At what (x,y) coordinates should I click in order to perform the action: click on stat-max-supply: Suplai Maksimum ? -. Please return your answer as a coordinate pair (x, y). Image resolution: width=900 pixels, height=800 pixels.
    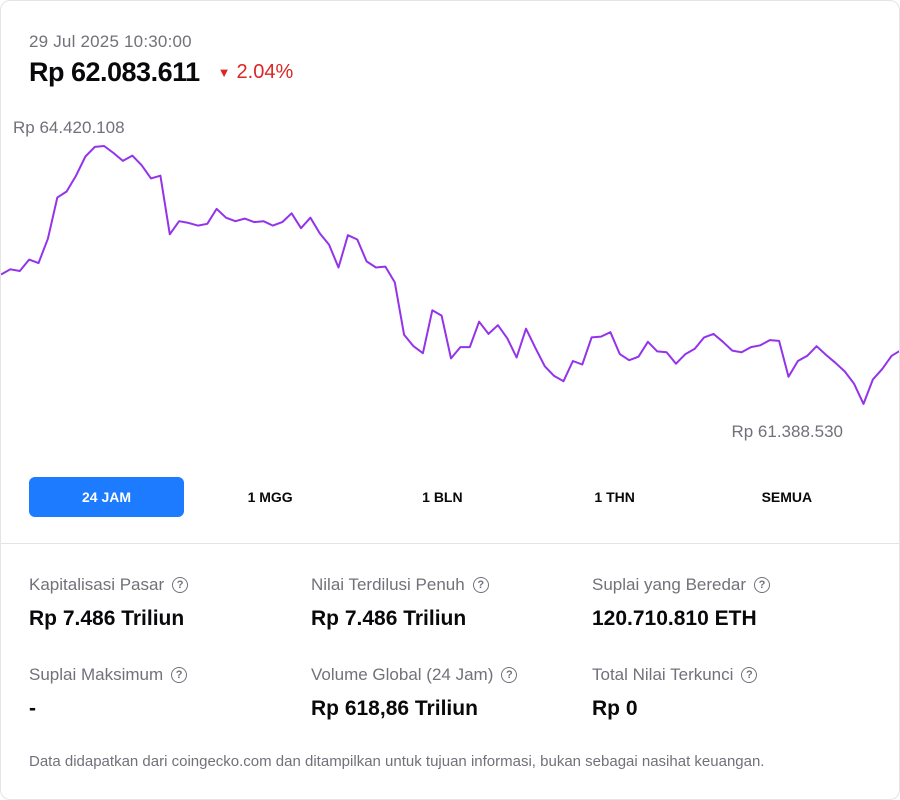
    Looking at the image, I should click on (108, 693).